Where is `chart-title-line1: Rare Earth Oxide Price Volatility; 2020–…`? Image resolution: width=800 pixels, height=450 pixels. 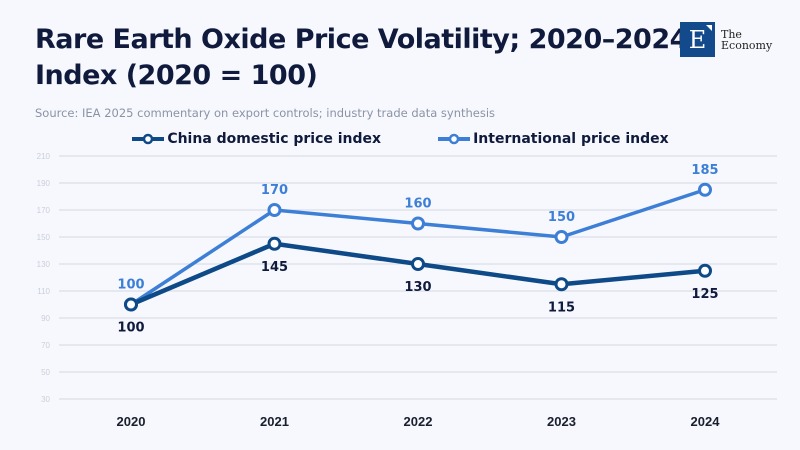
chart-title-line1: Rare Earth Oxide Price Volatility; 2020–… is located at coordinates (361, 39).